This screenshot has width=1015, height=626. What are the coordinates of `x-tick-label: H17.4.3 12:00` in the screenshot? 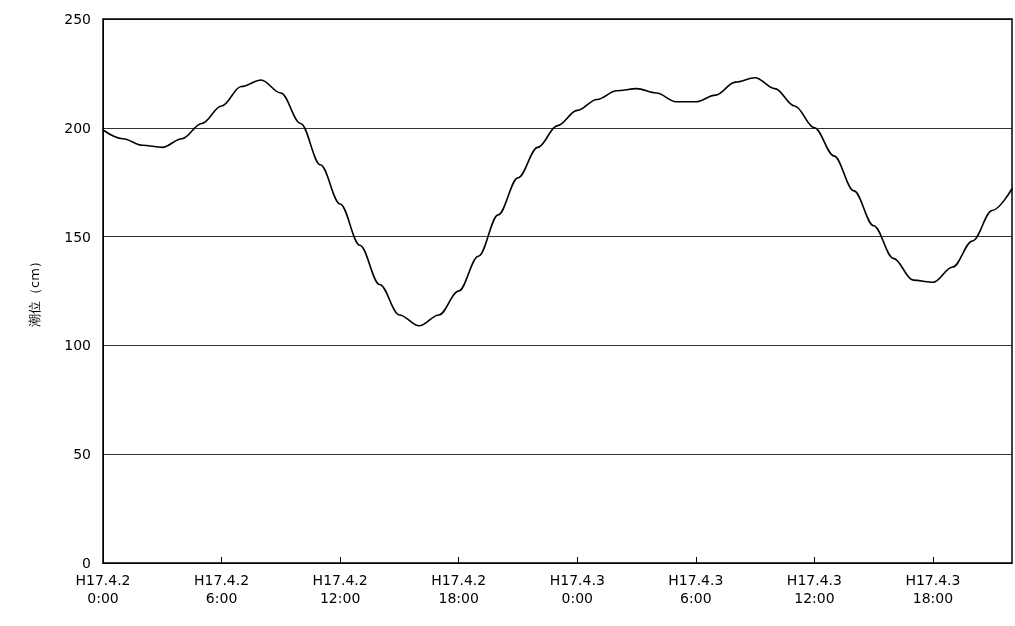 It's located at (814, 589).